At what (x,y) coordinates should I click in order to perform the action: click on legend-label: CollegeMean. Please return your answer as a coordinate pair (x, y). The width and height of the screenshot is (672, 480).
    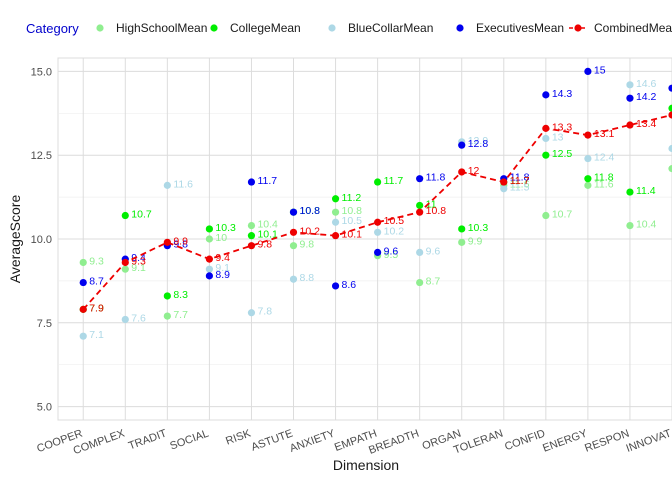
    Looking at the image, I should click on (265, 28).